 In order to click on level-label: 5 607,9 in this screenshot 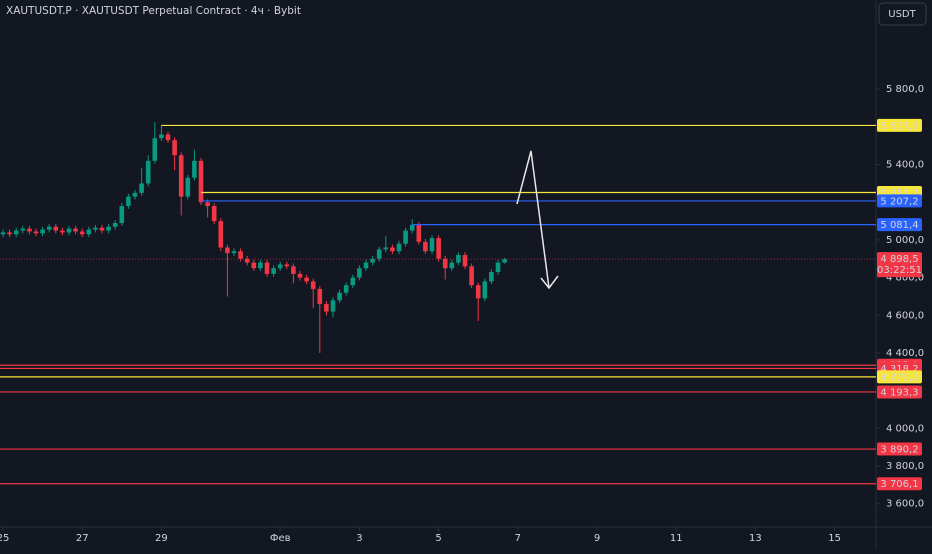, I will do `click(899, 126)`.